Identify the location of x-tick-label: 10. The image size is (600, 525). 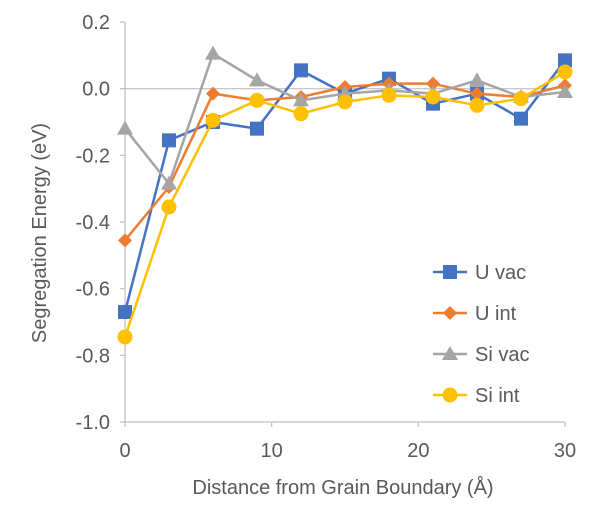
(272, 451).